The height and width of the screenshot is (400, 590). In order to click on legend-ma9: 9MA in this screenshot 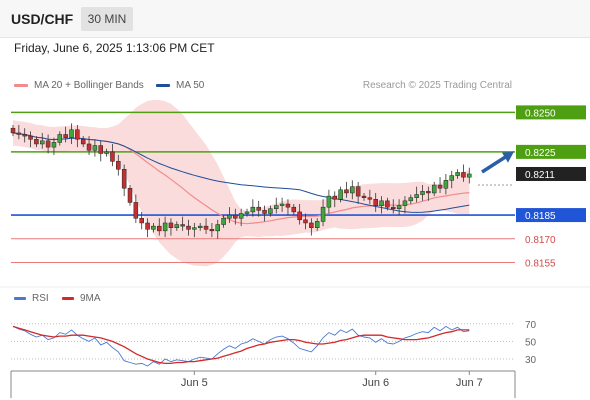, I will do `click(81, 298)`.